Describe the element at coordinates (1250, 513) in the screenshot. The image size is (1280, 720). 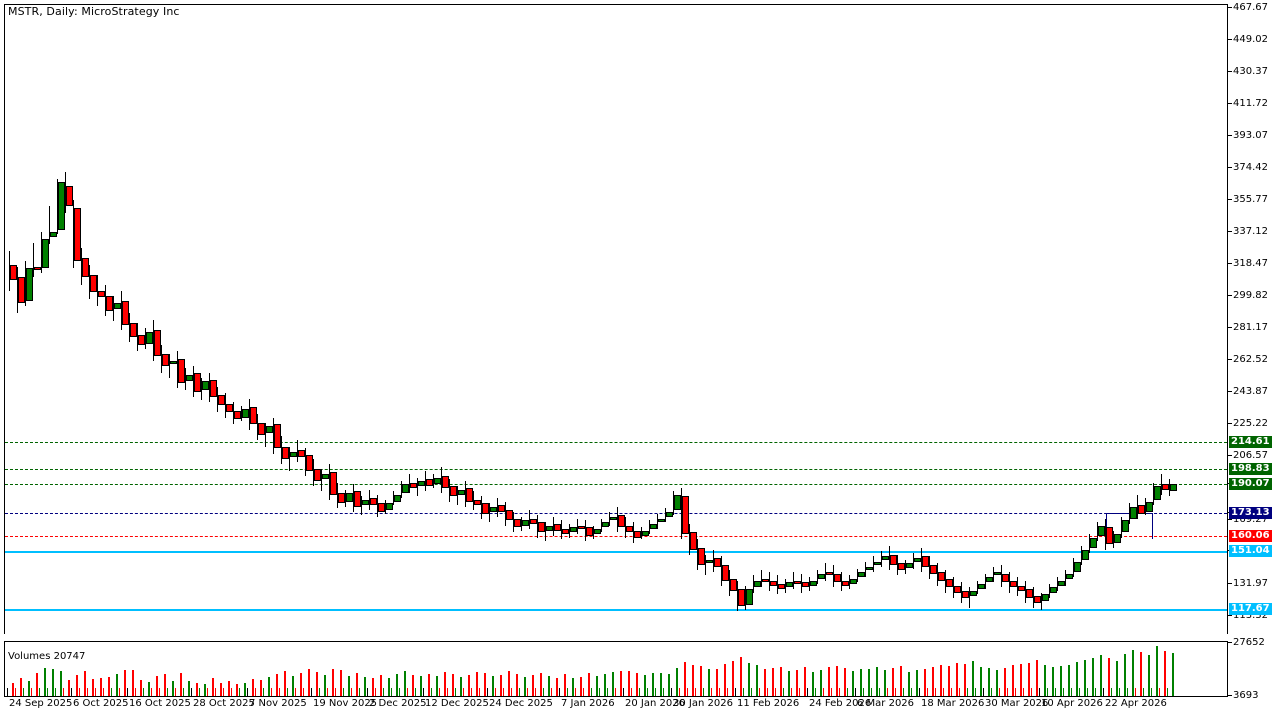
I see `price-badge-pivot: 173.13` at that location.